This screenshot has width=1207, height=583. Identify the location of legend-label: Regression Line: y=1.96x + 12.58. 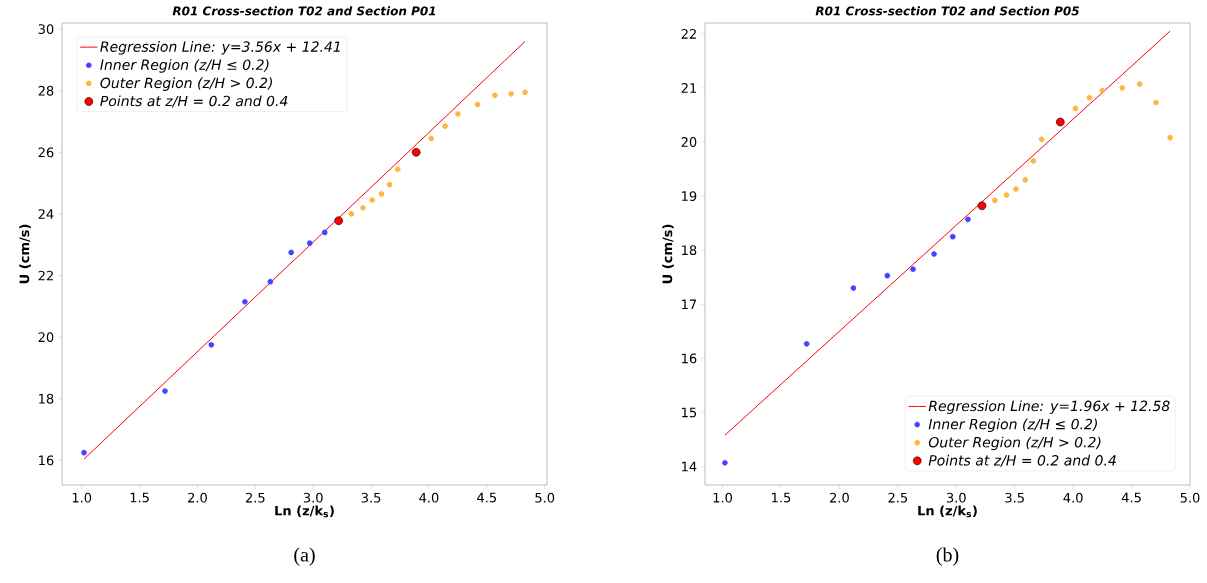
(1049, 407).